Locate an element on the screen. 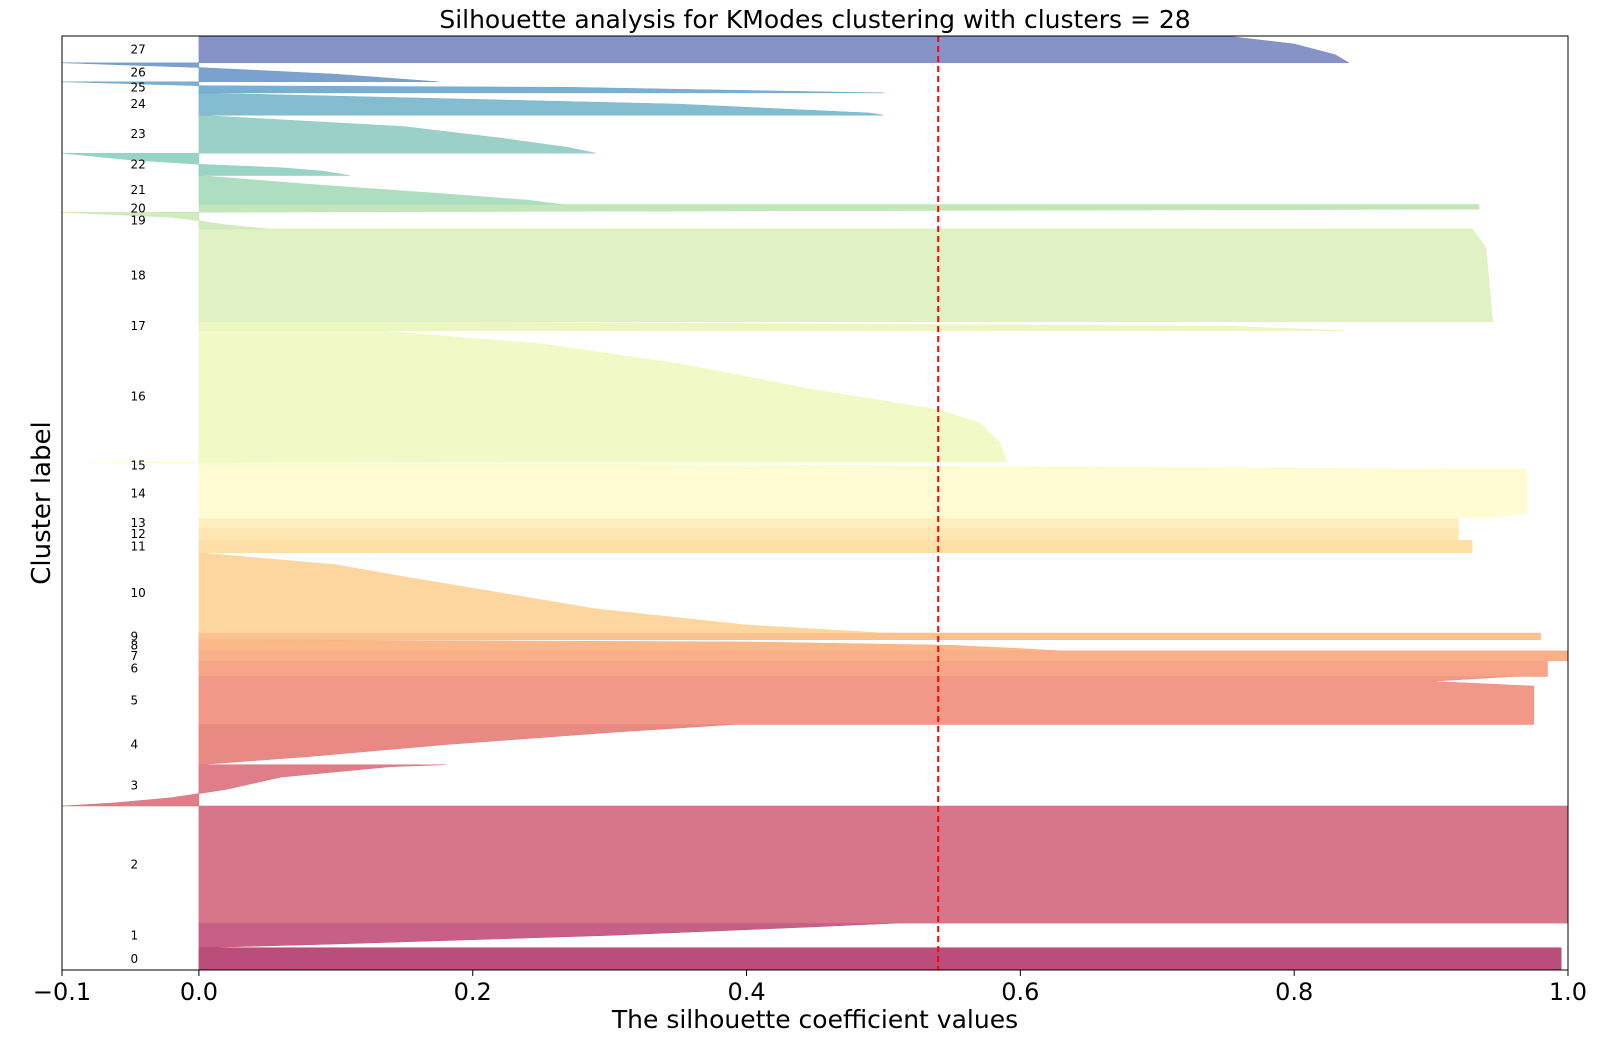 The height and width of the screenshot is (1038, 1600). cluster-label-15: 15 is located at coordinates (137, 466).